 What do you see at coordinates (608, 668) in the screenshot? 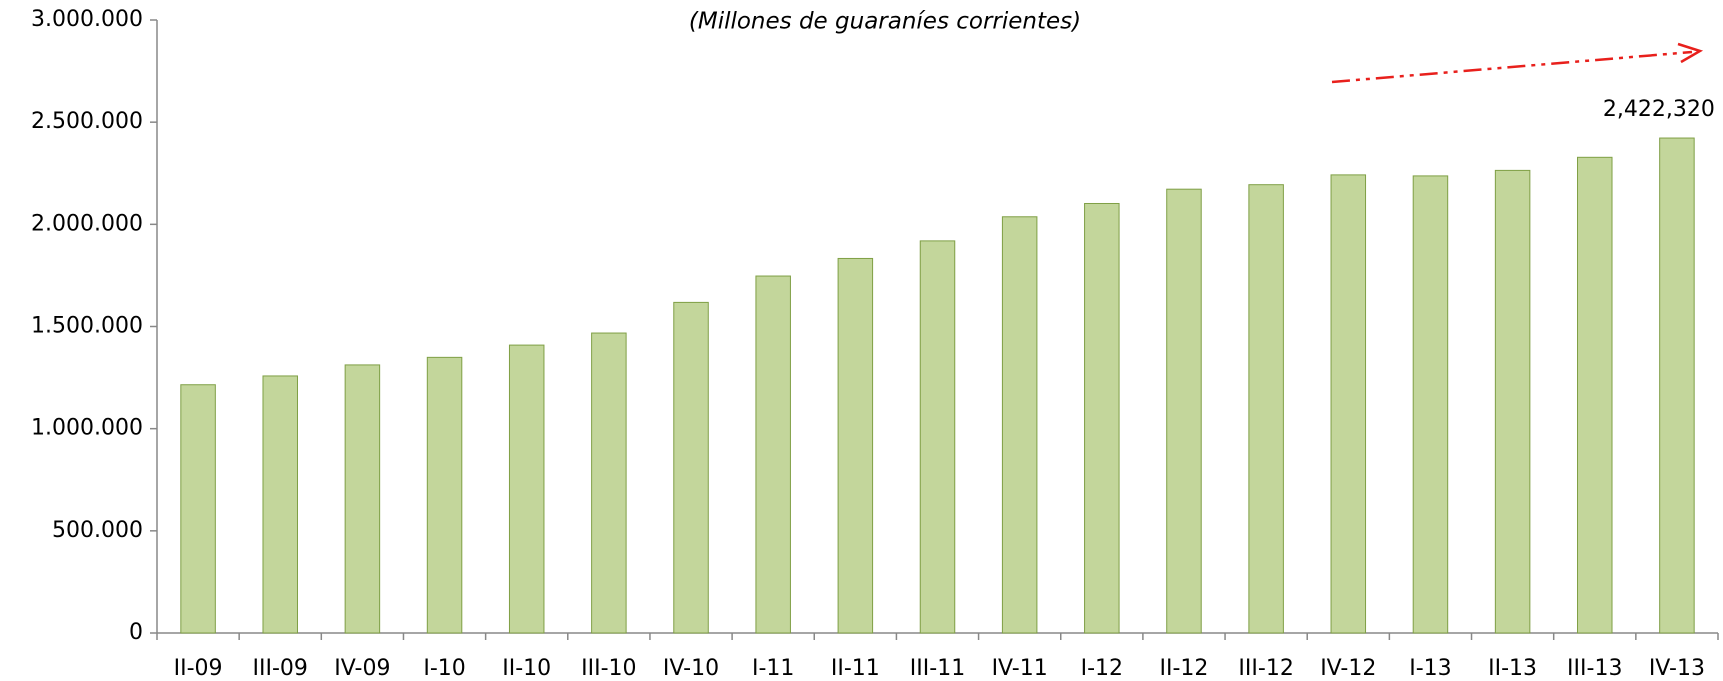
I see `x-tick-label: III-10` at bounding box center [608, 668].